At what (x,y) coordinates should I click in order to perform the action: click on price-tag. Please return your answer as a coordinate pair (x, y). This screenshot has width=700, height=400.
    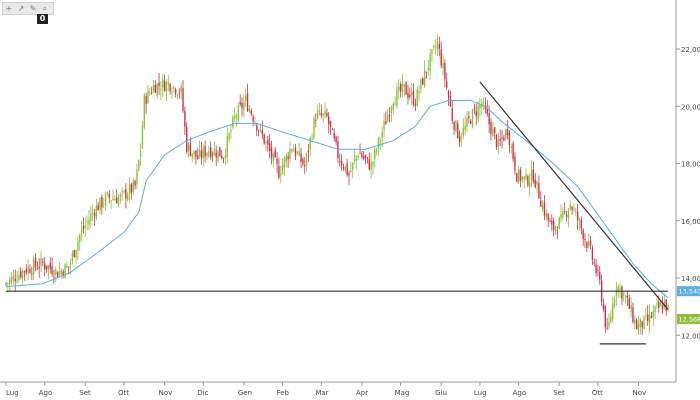
    Looking at the image, I should click on (688, 318).